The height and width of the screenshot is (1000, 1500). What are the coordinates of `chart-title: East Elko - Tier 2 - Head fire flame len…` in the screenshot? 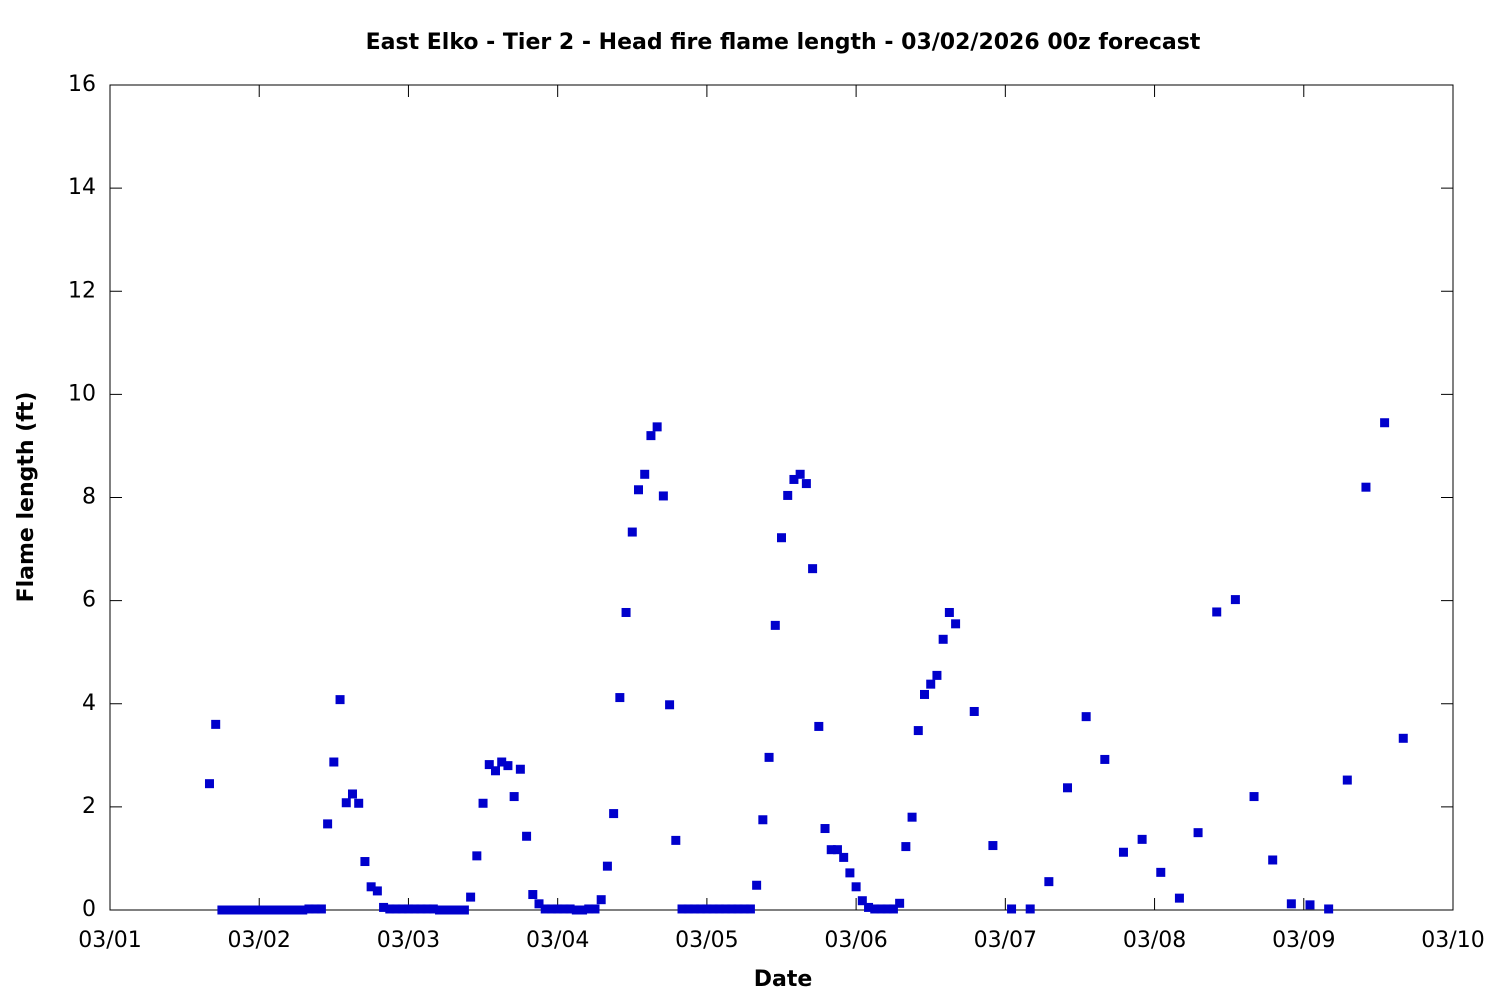 It's located at (783, 42).